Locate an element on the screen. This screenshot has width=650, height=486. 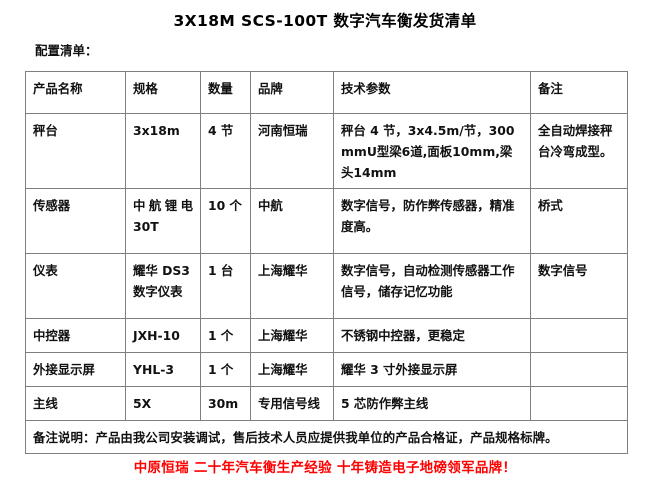
column-header-spec: 规格 is located at coordinates (163, 92).